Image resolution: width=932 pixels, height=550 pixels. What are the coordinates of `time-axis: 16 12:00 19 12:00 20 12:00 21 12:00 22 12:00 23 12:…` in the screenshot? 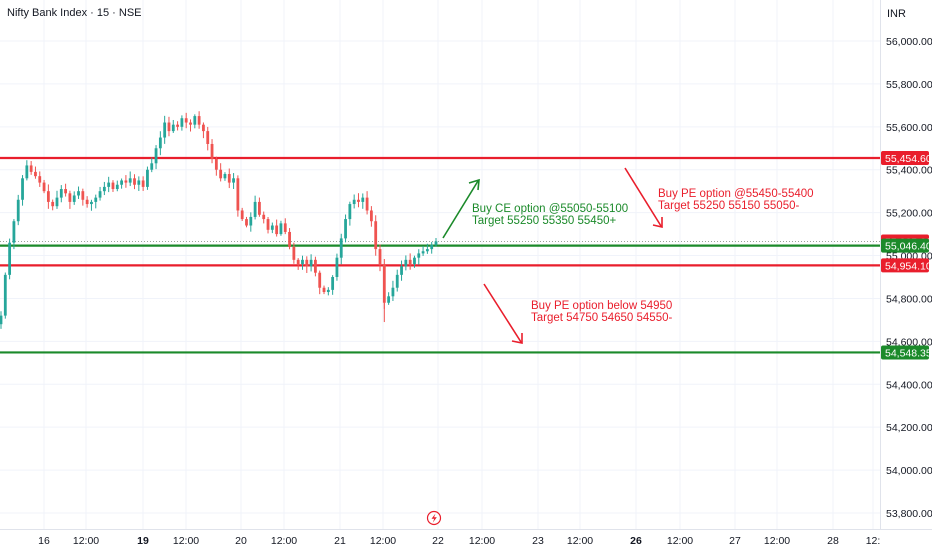 It's located at (466, 538).